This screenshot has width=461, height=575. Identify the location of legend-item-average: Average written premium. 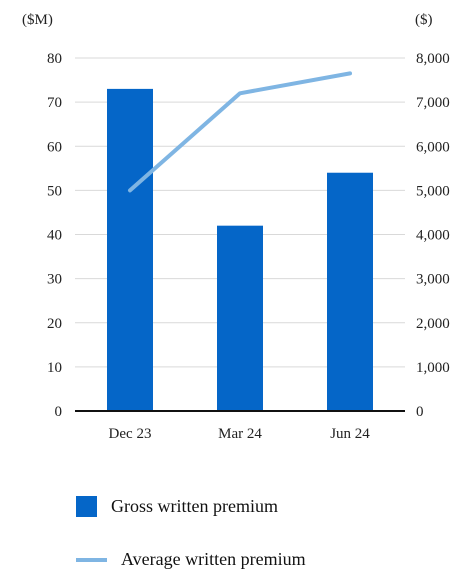
(191, 559).